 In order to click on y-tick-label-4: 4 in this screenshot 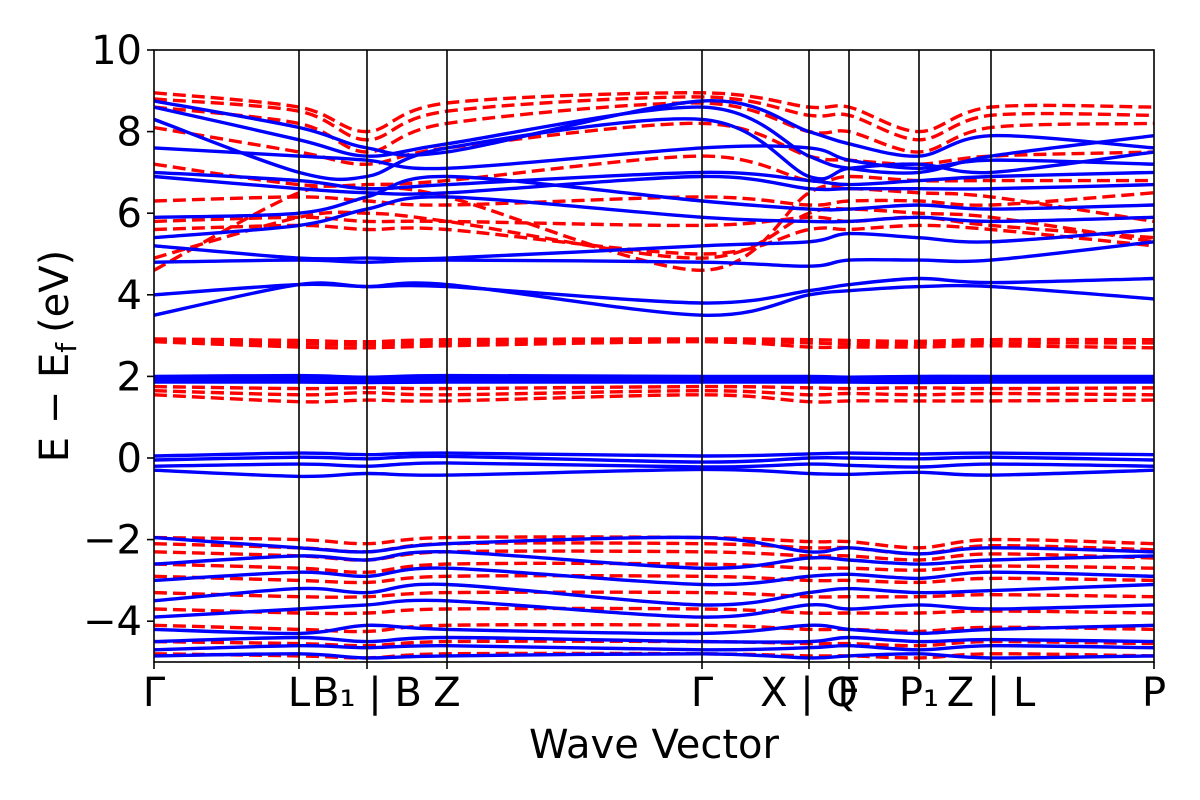, I will do `click(129, 296)`.